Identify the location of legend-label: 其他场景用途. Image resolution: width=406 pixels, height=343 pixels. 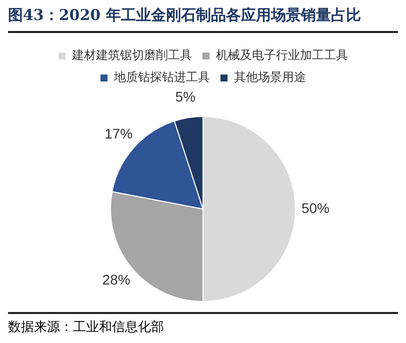
(270, 77).